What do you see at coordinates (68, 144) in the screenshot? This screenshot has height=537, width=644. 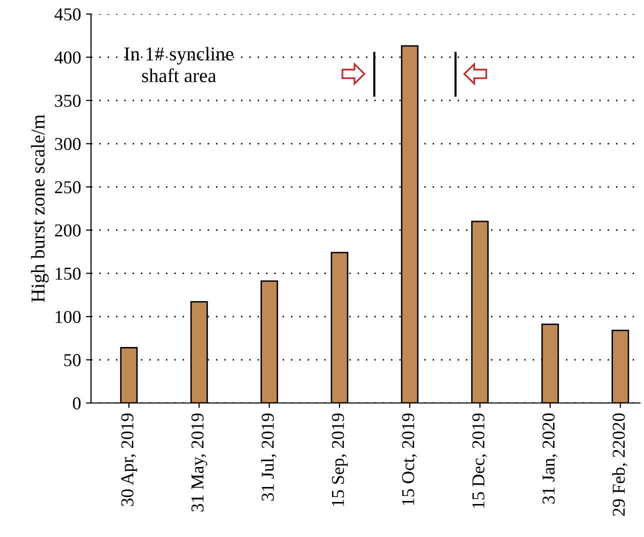 I see `y-tick-label: 300` at bounding box center [68, 144].